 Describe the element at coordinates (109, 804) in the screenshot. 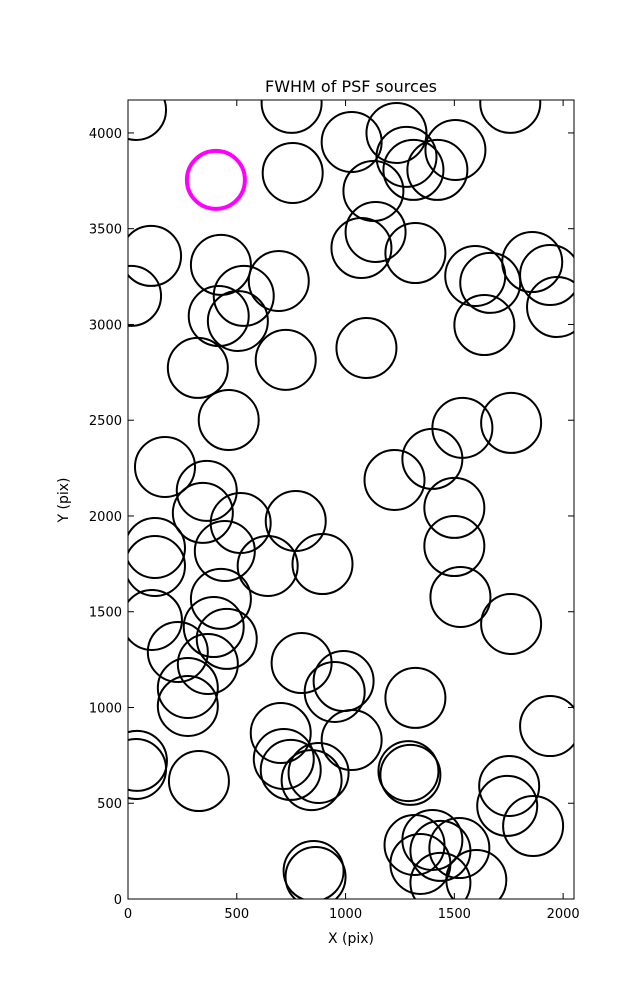

I see `y-tick-label: 500` at that location.